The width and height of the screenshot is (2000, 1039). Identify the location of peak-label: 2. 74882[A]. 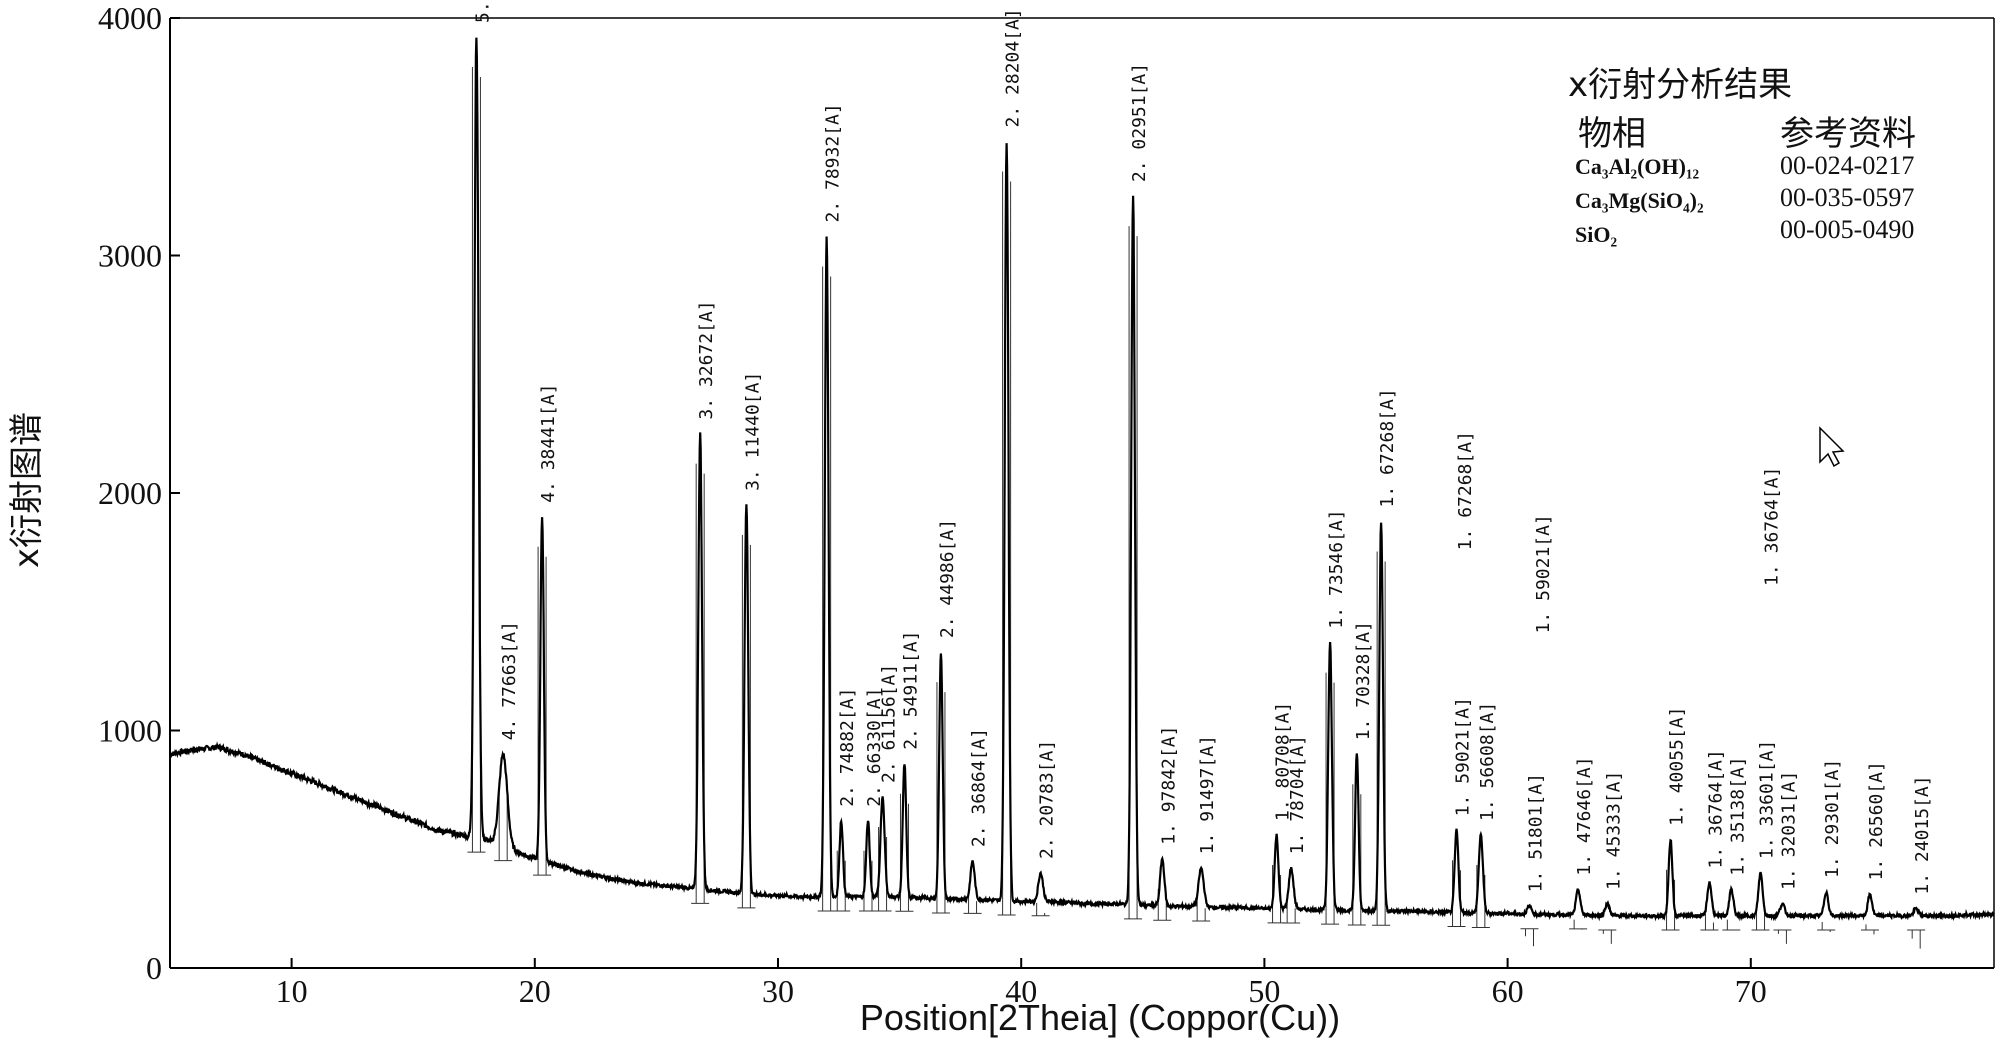
(847, 747).